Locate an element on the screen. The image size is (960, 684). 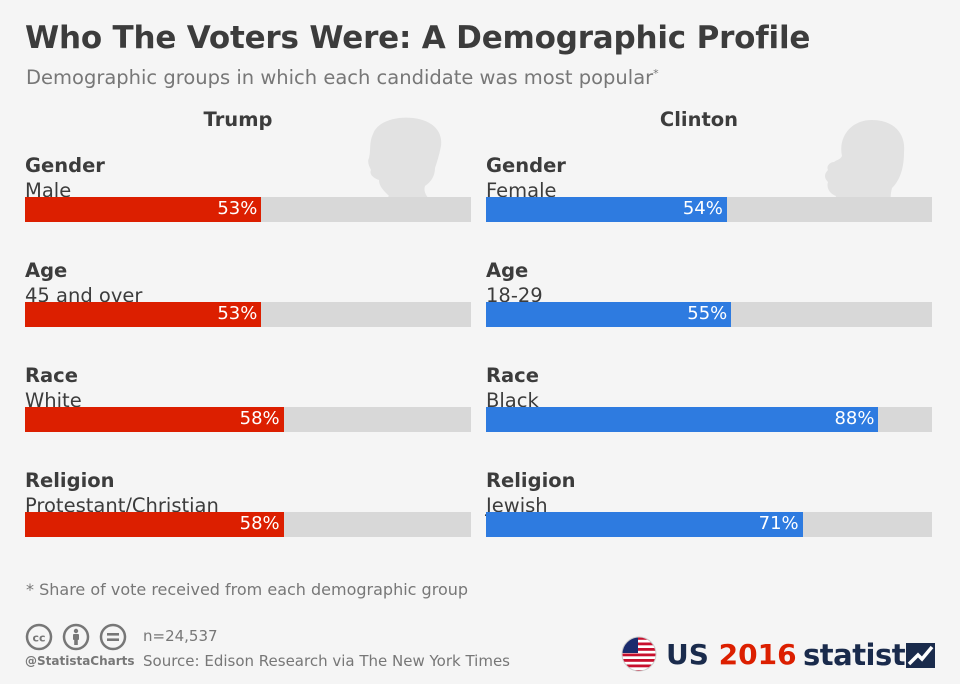
twitter-handle: @StatistaCharts is located at coordinates (80, 661).